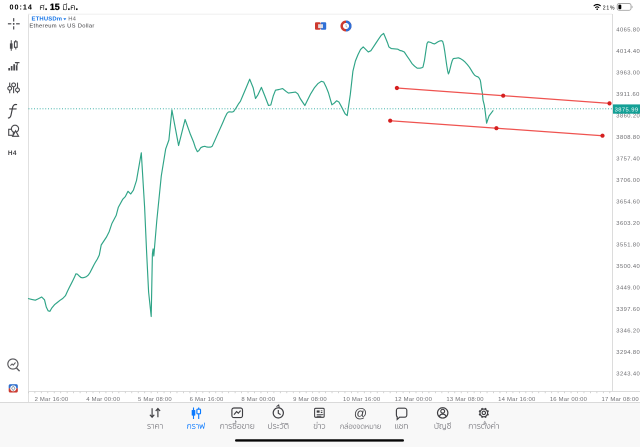  Describe the element at coordinates (155, 400) in the screenshot. I see `svg-text: 5 Mar 08:00` at that location.